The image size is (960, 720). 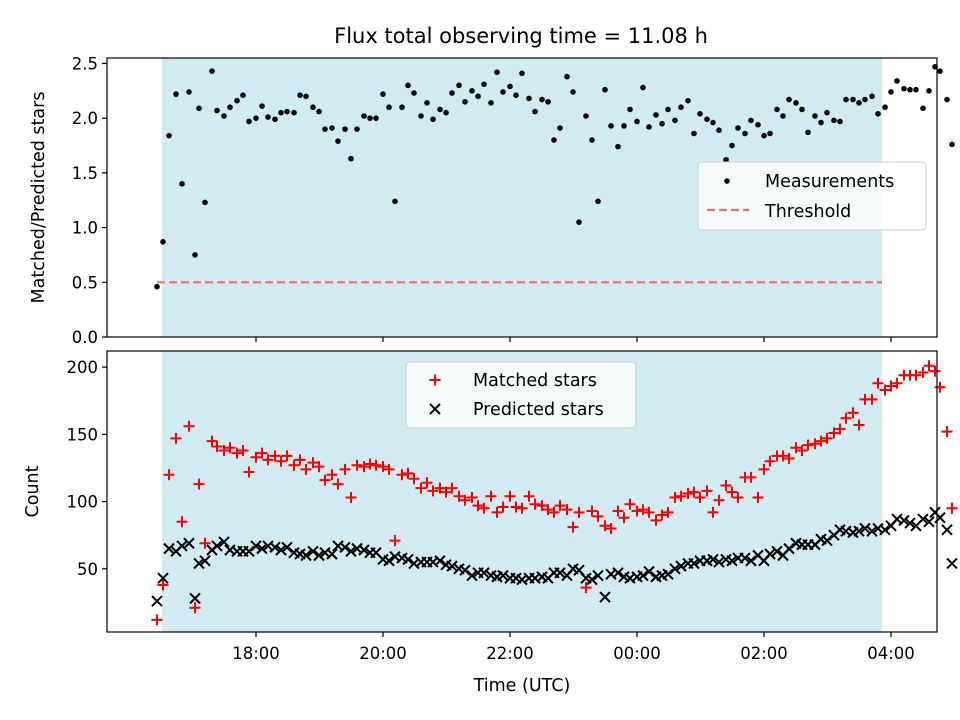 I want to click on x-tick-label: 20:00, so click(x=383, y=653).